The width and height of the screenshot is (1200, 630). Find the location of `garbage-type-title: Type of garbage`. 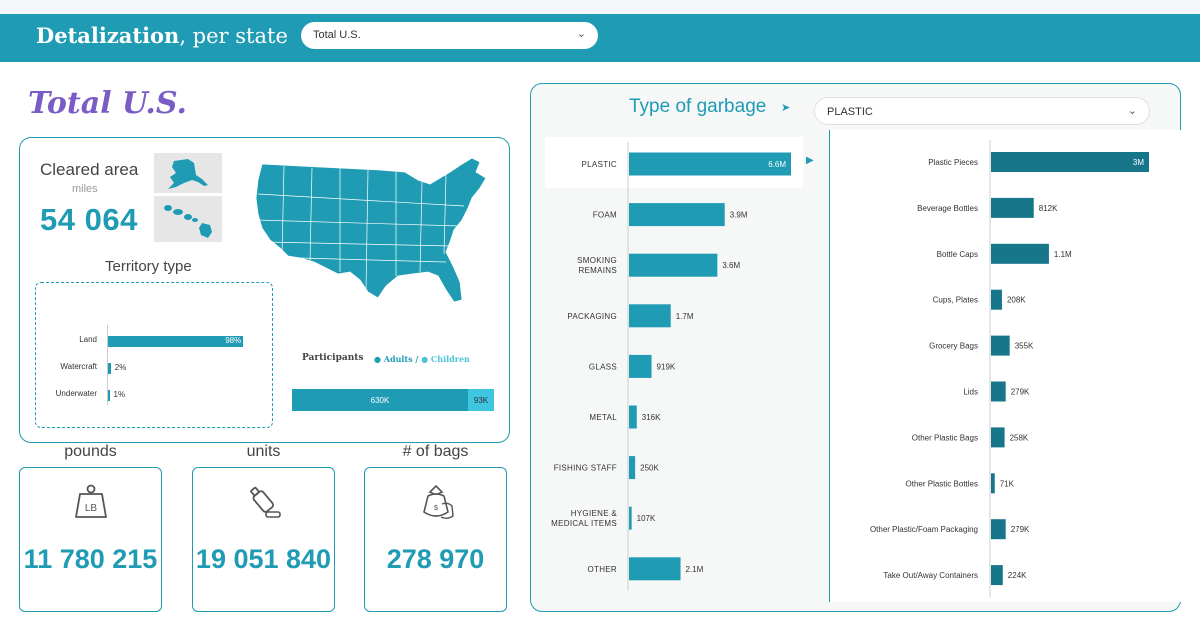

garbage-type-title: Type of garbage is located at coordinates (698, 106).